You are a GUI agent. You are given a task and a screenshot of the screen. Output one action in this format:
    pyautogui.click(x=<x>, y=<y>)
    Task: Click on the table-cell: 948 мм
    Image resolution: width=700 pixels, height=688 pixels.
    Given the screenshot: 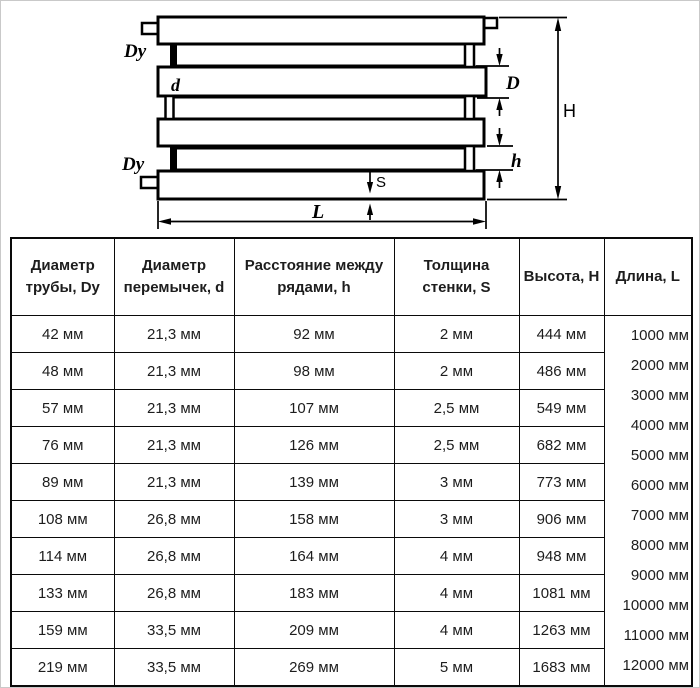 What is the action you would take?
    pyautogui.click(x=561, y=556)
    